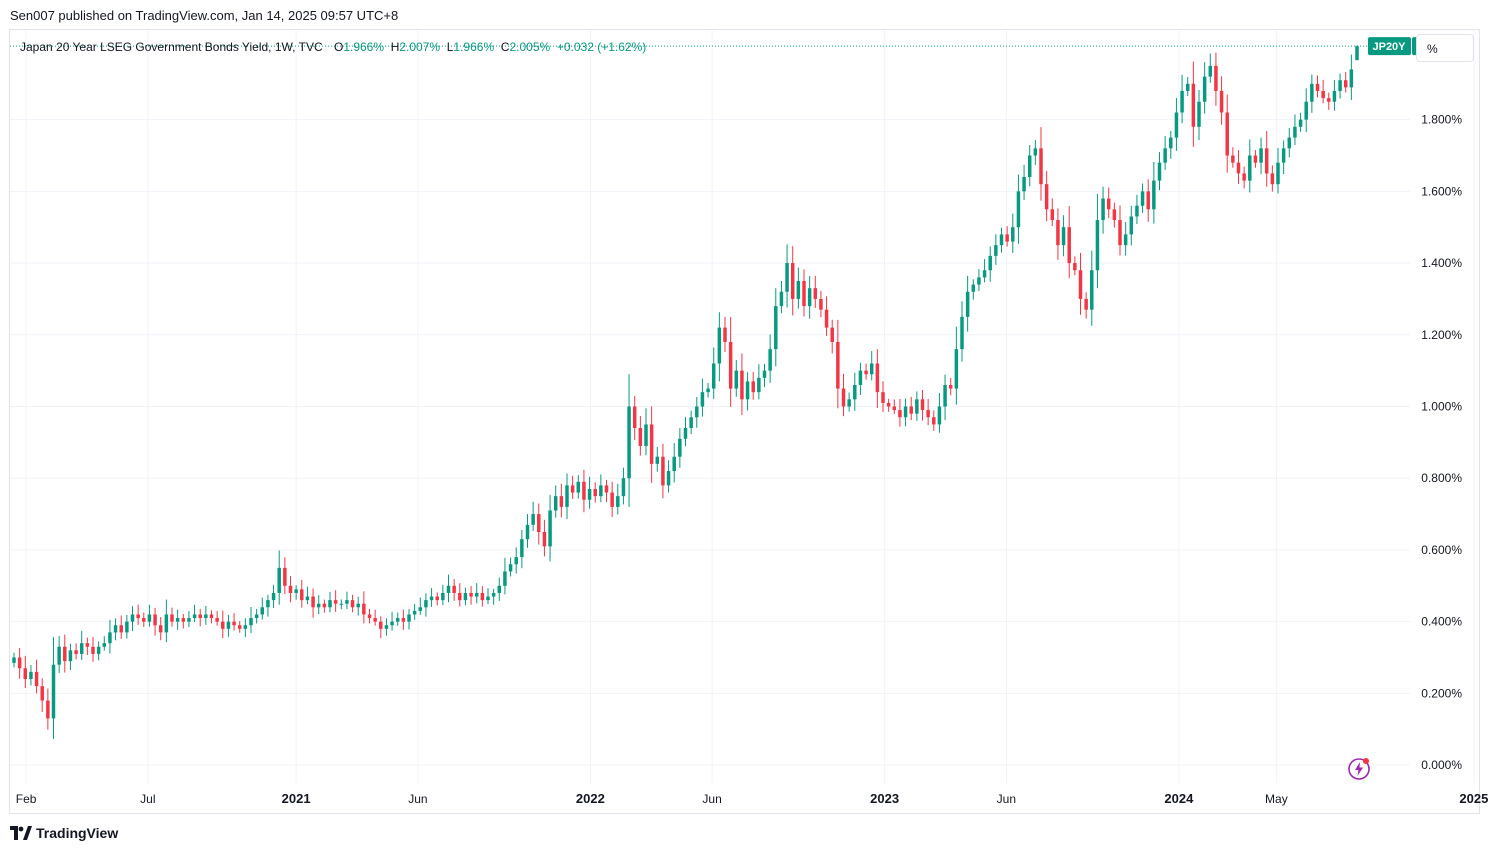 This screenshot has height=853, width=1491. Describe the element at coordinates (884, 798) in the screenshot. I see `x-tick-label: 2023` at that location.